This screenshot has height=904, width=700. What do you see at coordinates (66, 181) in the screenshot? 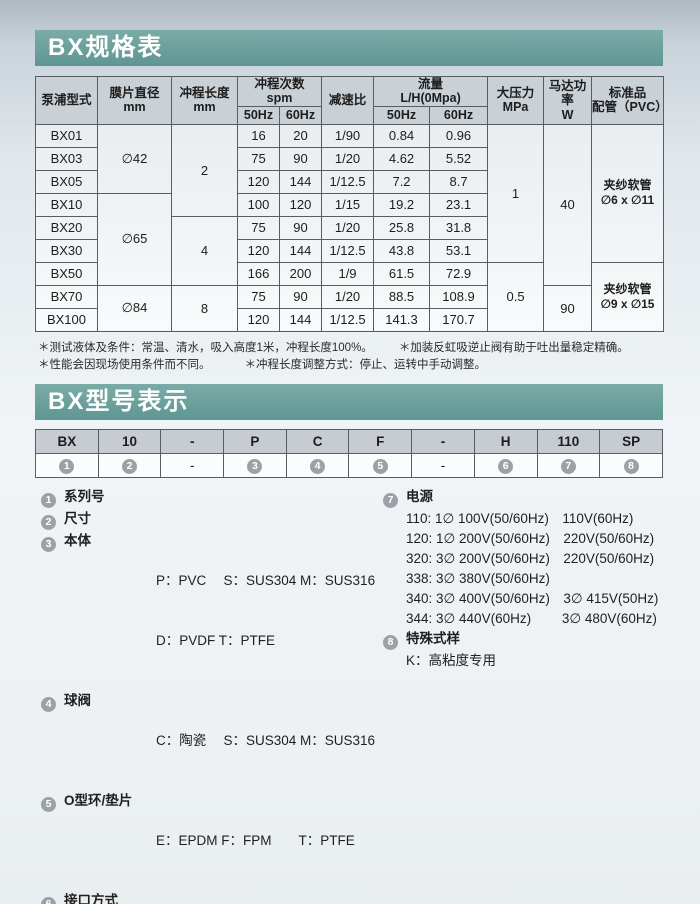
I see `cell-model: BX05` at bounding box center [66, 181].